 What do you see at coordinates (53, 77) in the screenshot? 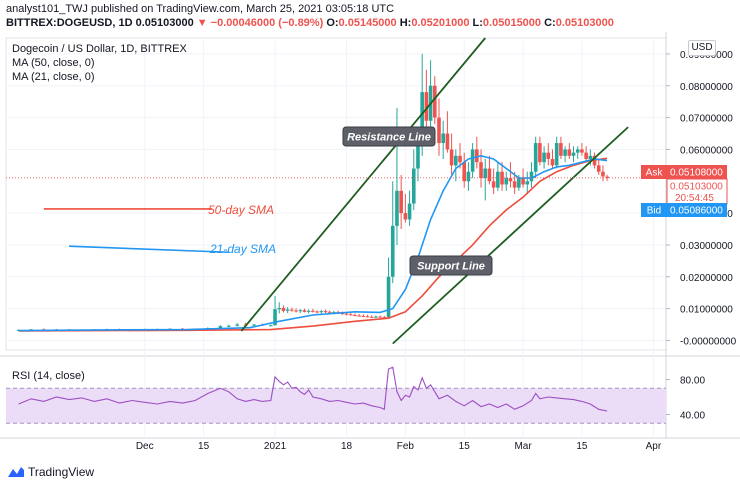
I see `legend-ma21: MA (21, close, 0)` at bounding box center [53, 77].